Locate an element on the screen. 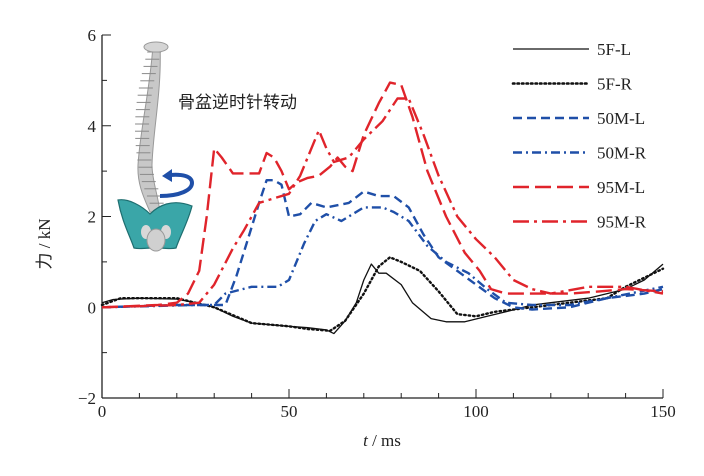  x-axis-label: t / ms is located at coordinates (382, 440).